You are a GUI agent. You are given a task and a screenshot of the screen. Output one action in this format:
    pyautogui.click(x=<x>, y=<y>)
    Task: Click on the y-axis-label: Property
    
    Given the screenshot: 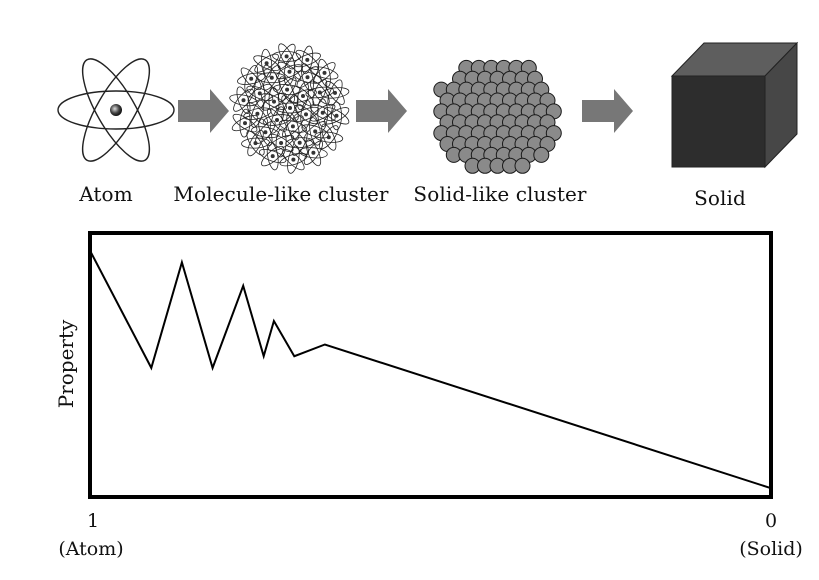 What is the action you would take?
    pyautogui.click(x=66, y=364)
    